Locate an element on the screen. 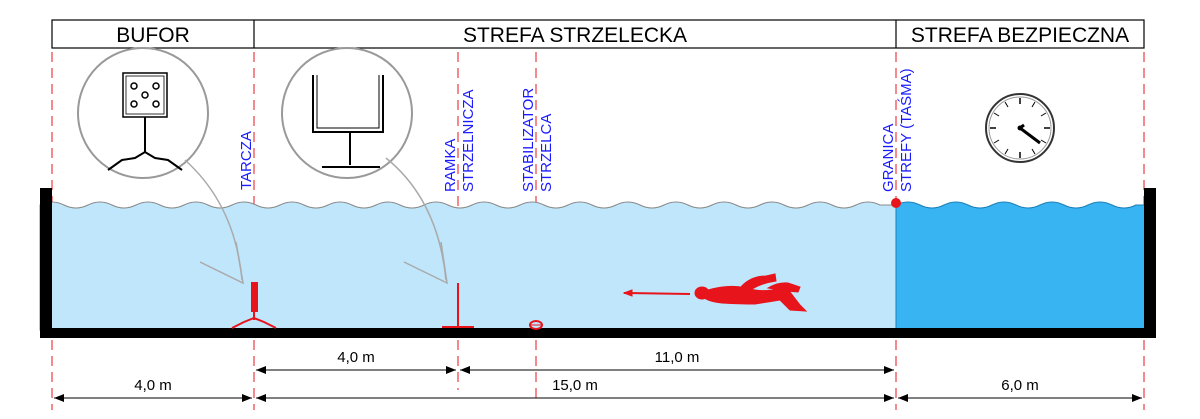 This screenshot has height=419, width=1200. leader-arrow-icon is located at coordinates (316, 221).